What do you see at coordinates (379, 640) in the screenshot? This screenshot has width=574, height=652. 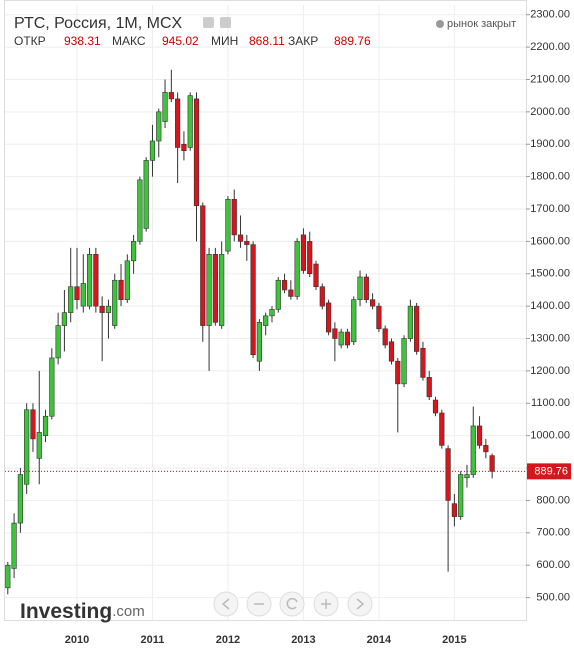 I see `x-tick-label: 2014` at bounding box center [379, 640].